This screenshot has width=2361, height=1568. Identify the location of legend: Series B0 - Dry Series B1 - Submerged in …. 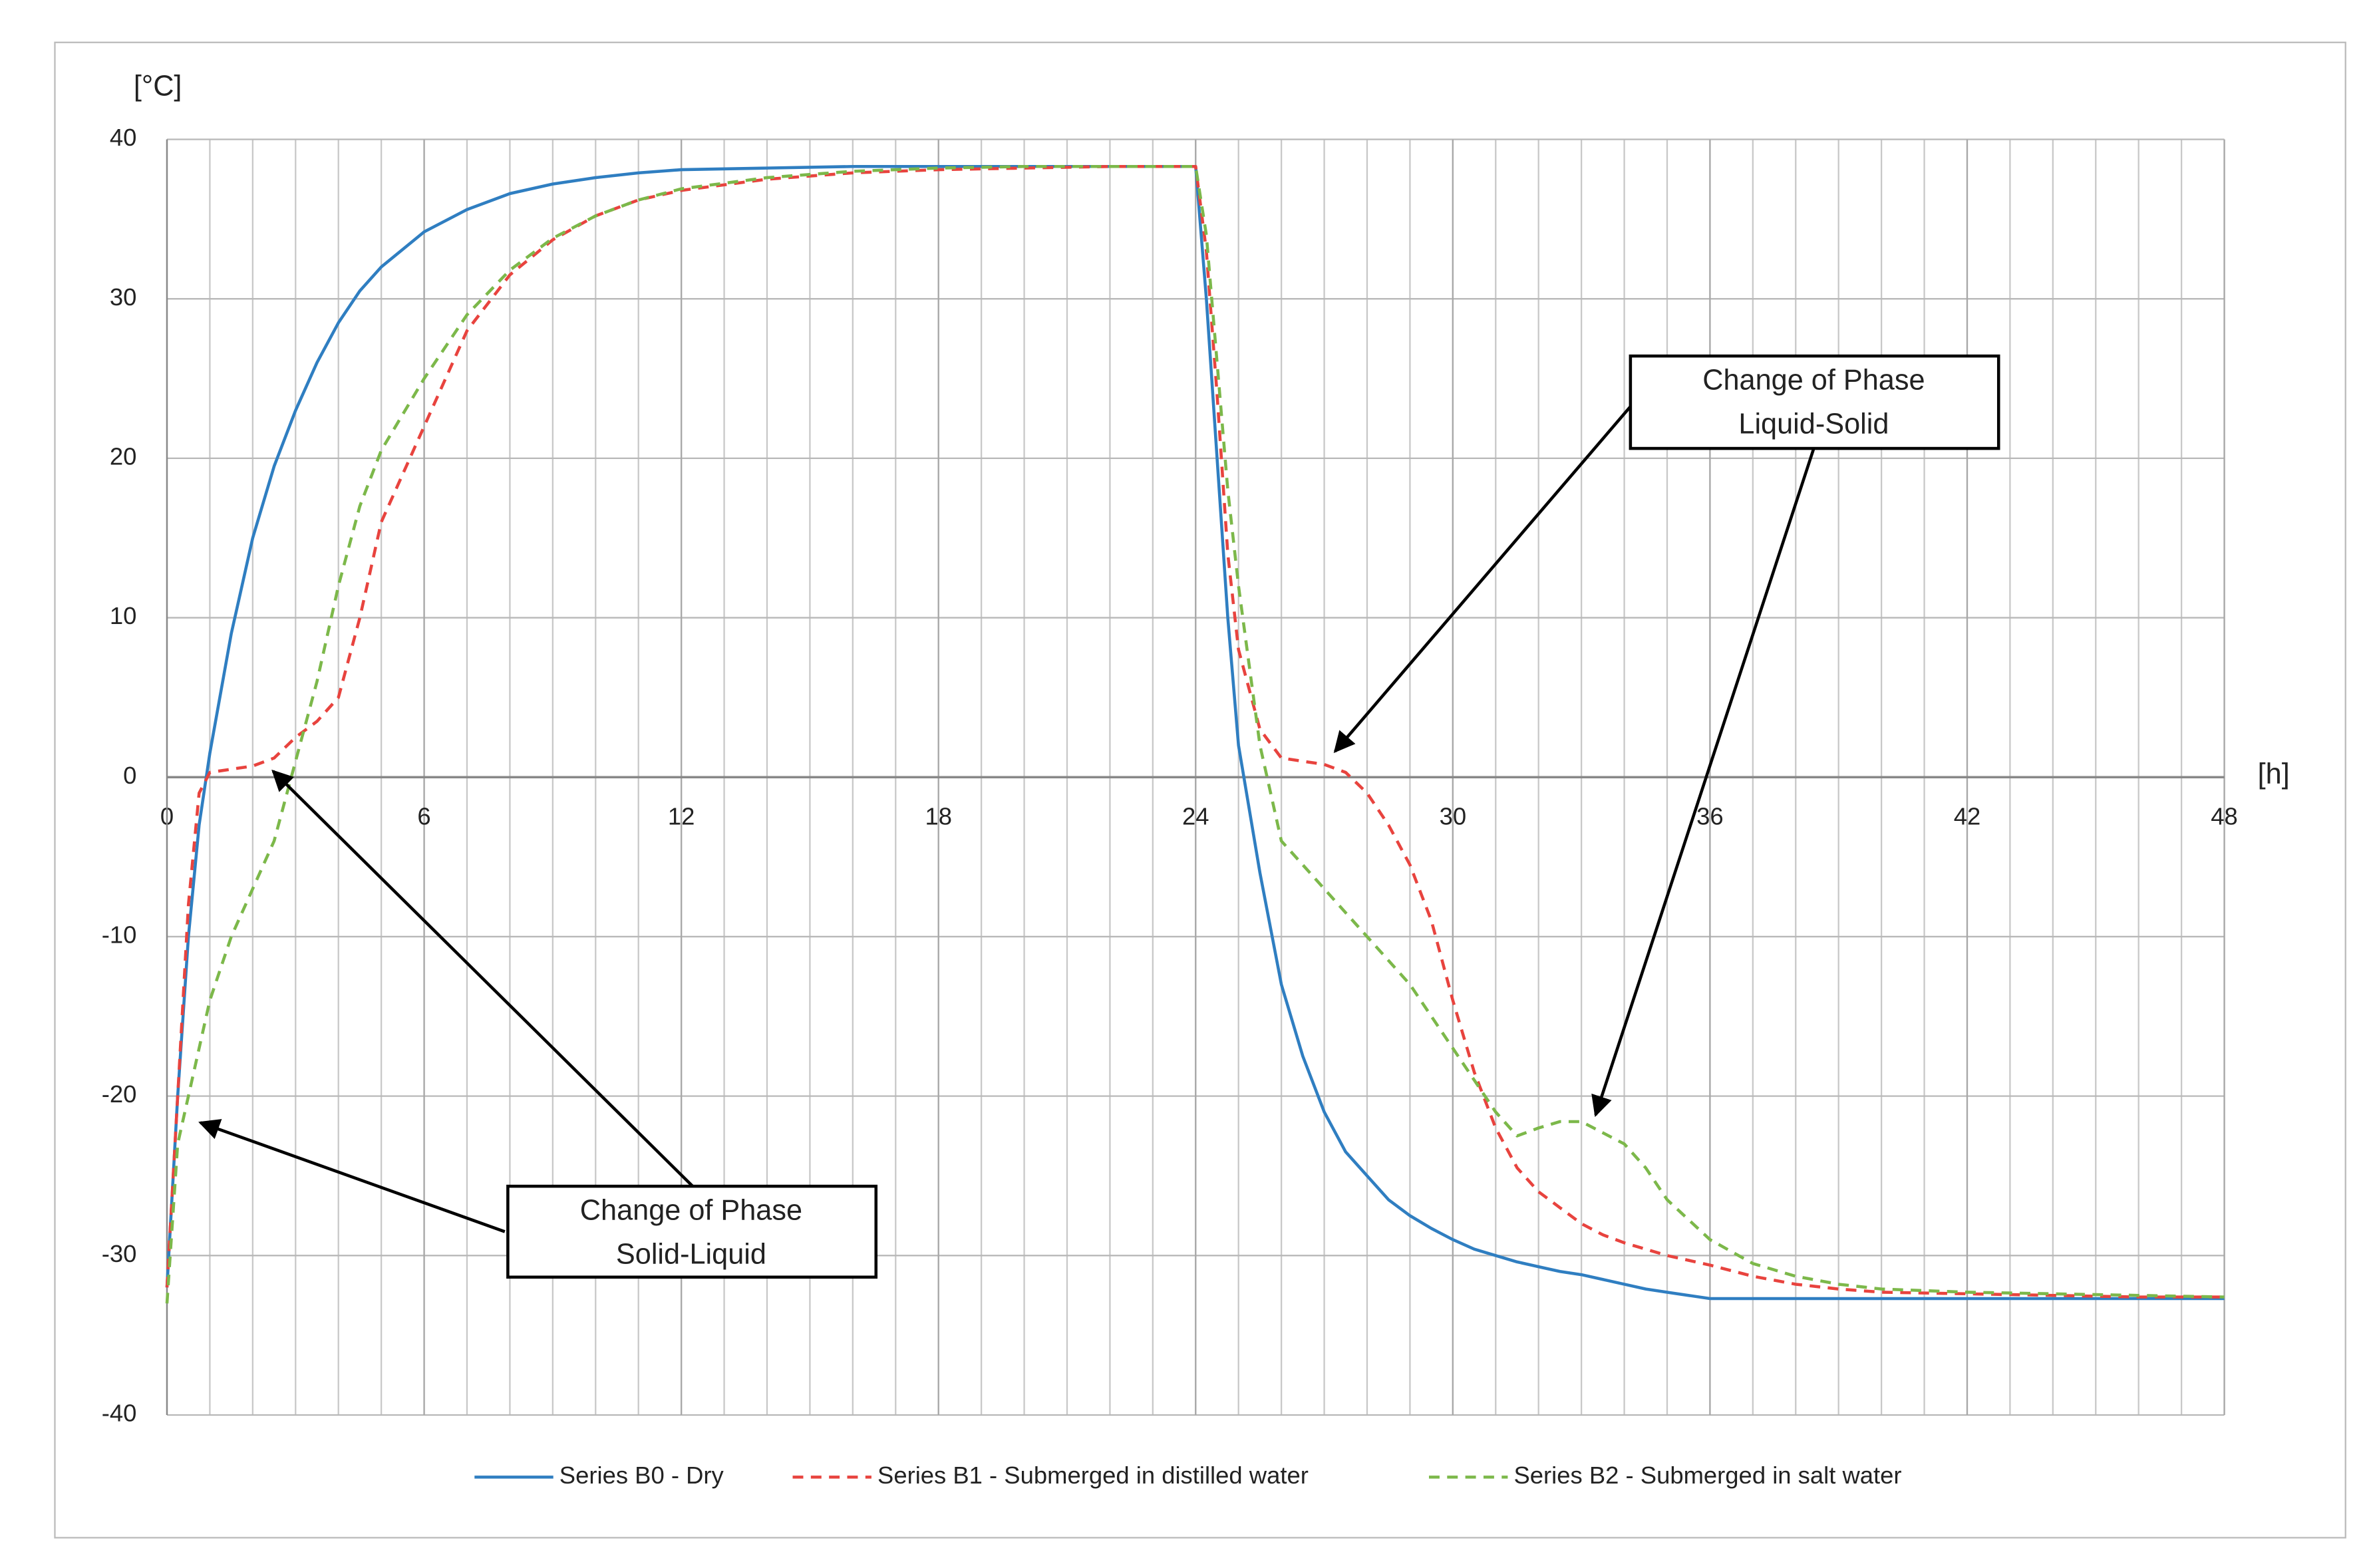
(1188, 1475).